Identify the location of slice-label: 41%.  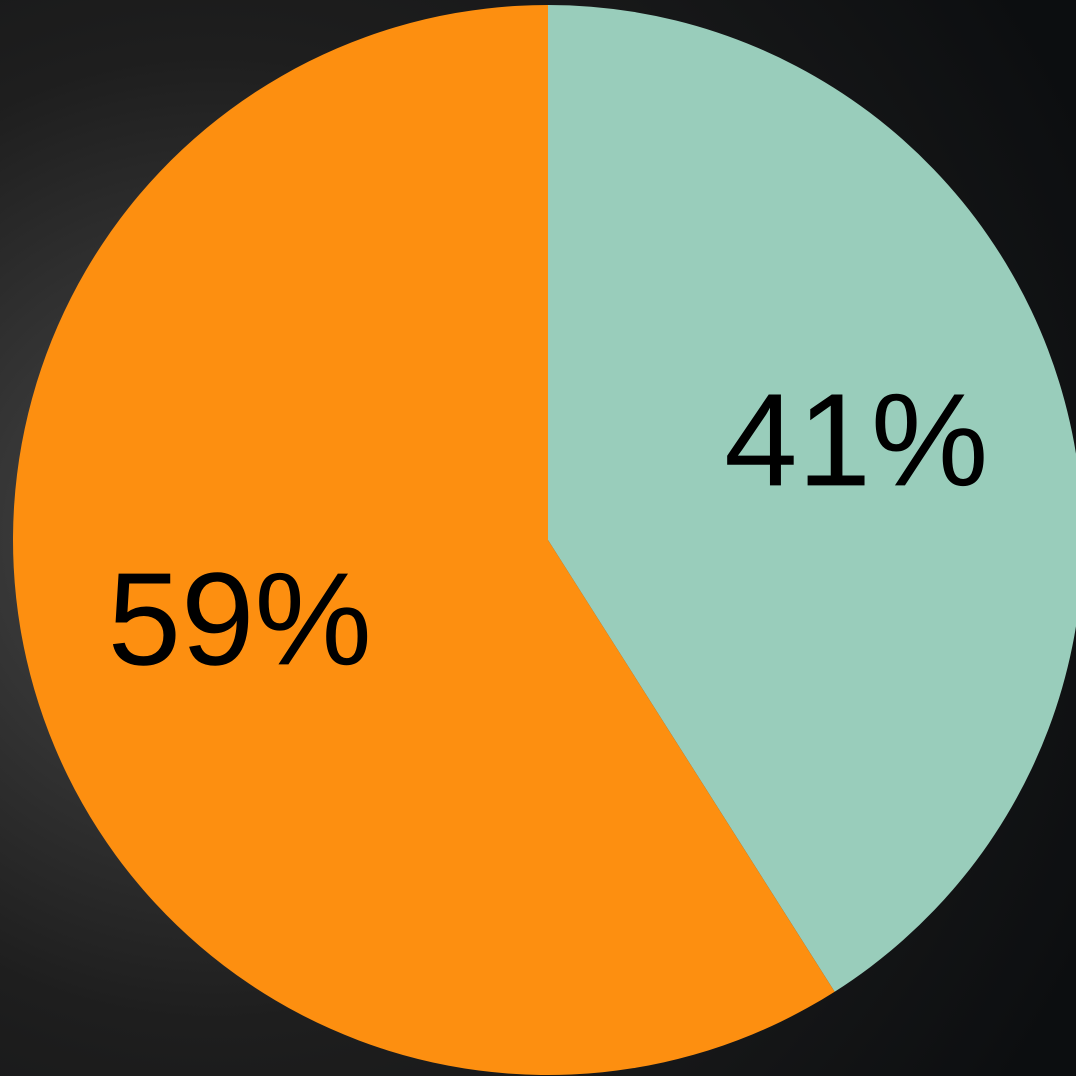
(856, 439).